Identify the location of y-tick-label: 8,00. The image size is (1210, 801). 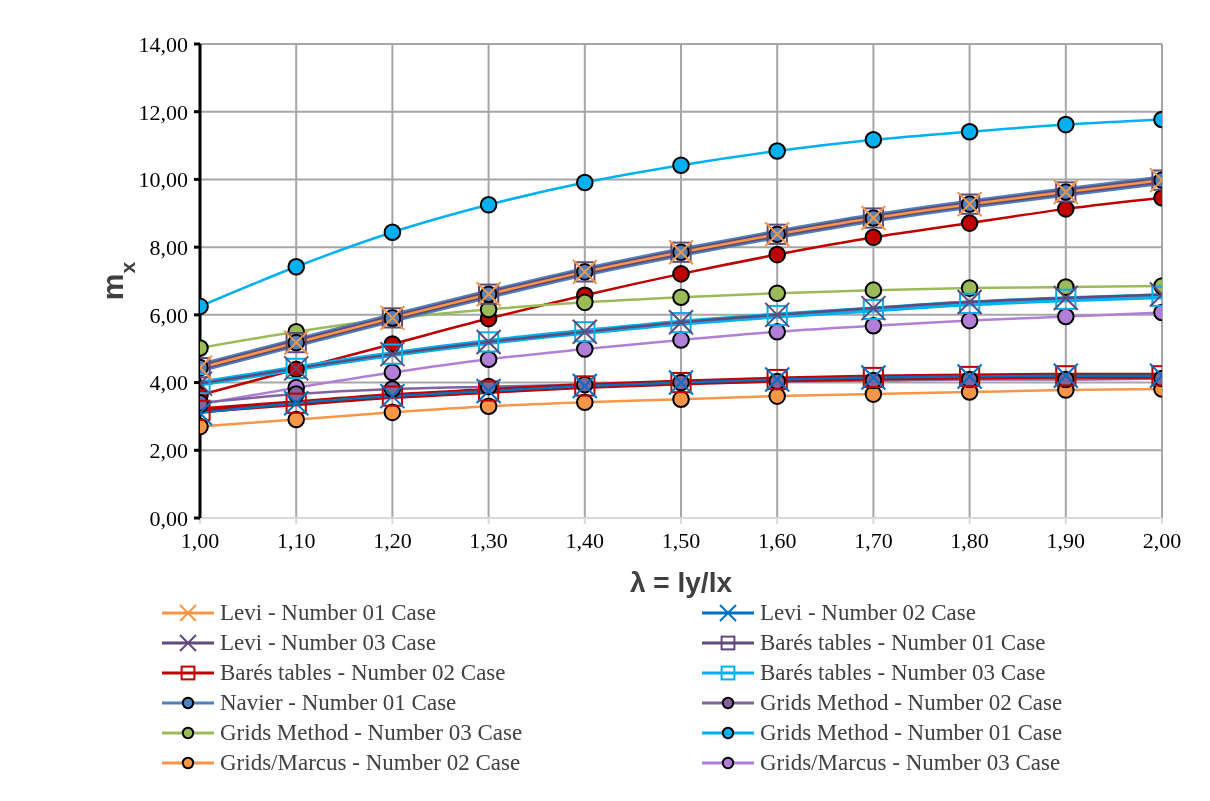
(168, 247).